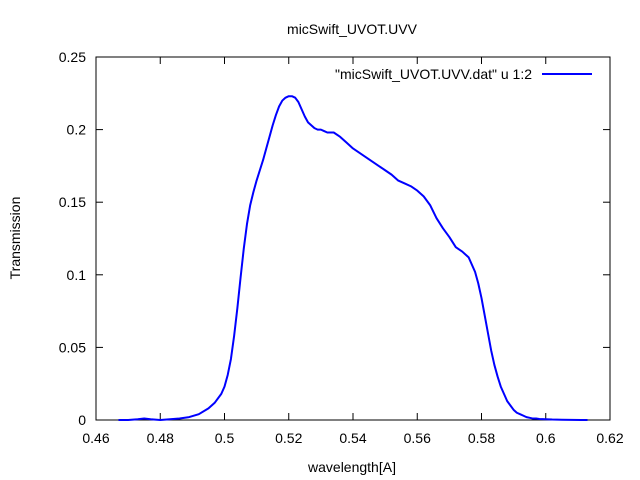  I want to click on y-tick-label: 0.1, so click(77, 275).